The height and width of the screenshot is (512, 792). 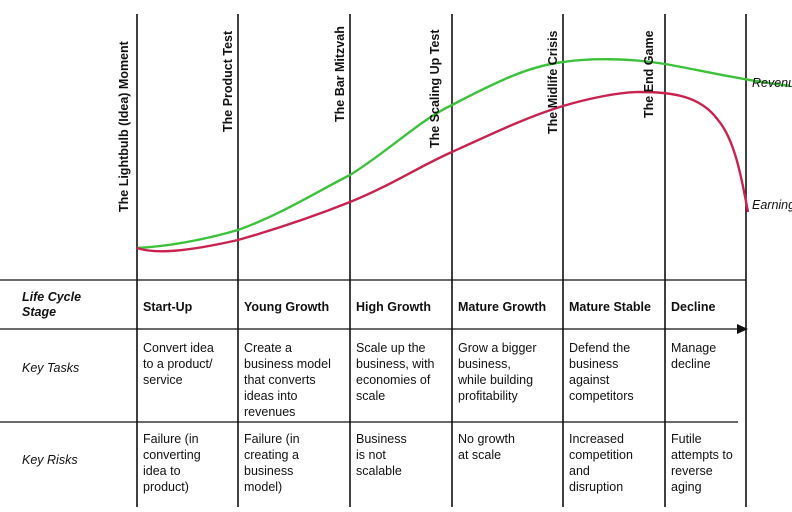 What do you see at coordinates (553, 82) in the screenshot?
I see `moment-label-midlife-crisis: The Midlife Crisis` at bounding box center [553, 82].